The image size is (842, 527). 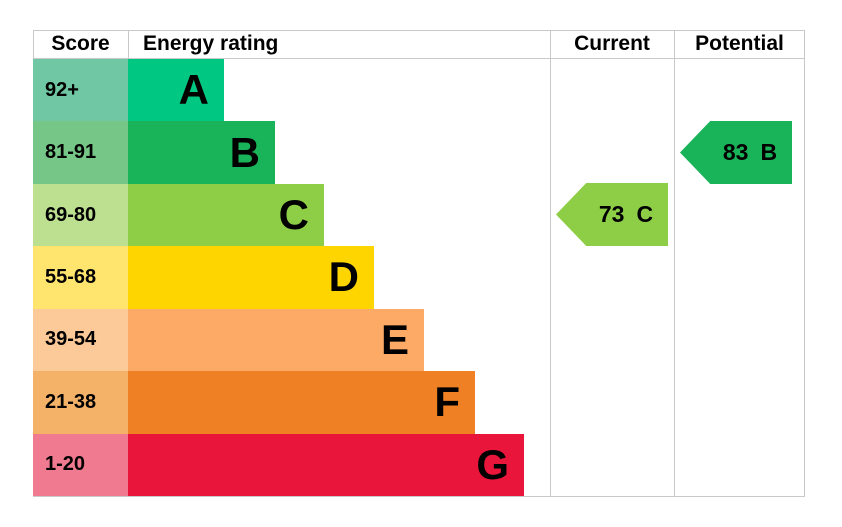 I want to click on score-range-f: 21-38, so click(x=80, y=402).